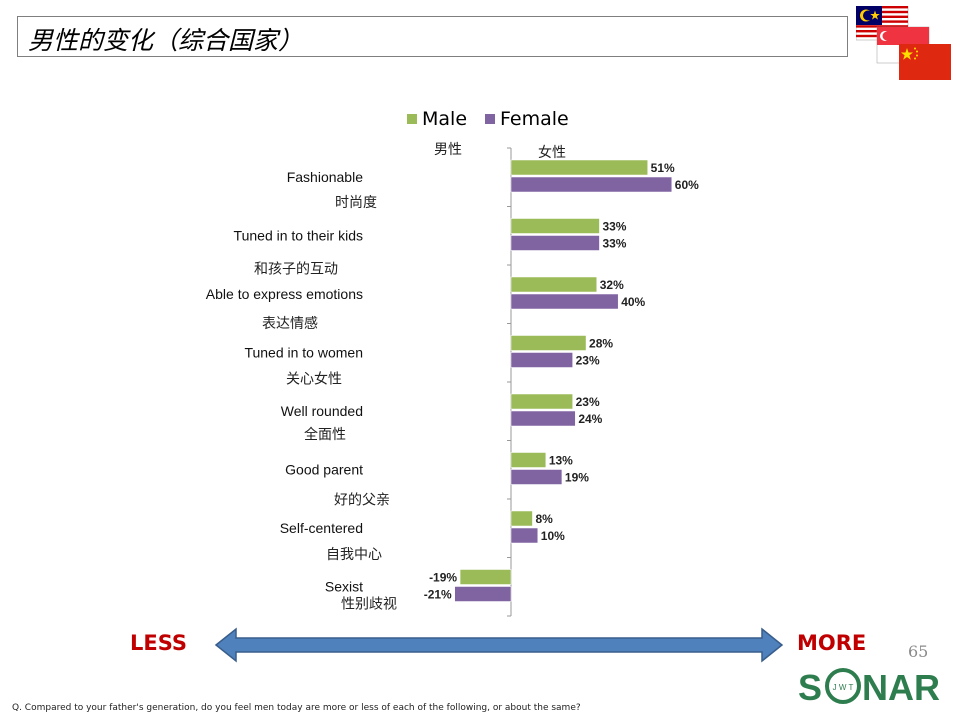 The image size is (960, 720). Describe the element at coordinates (290, 323) in the screenshot. I see `category-label-zh-2: 表达情感` at that location.